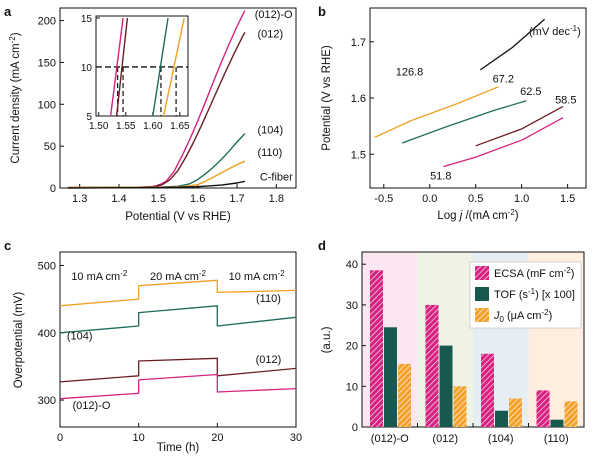  I want to click on panel-b-x-tick-label: 0.0, so click(429, 199).